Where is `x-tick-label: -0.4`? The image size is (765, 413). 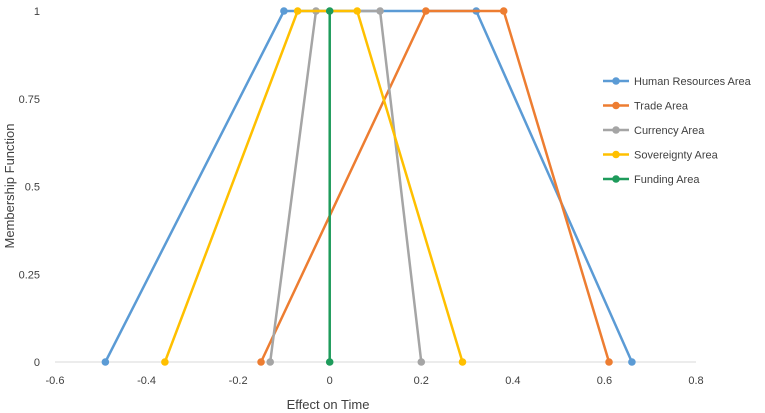
x-tick-label: -0.4 is located at coordinates (146, 381).